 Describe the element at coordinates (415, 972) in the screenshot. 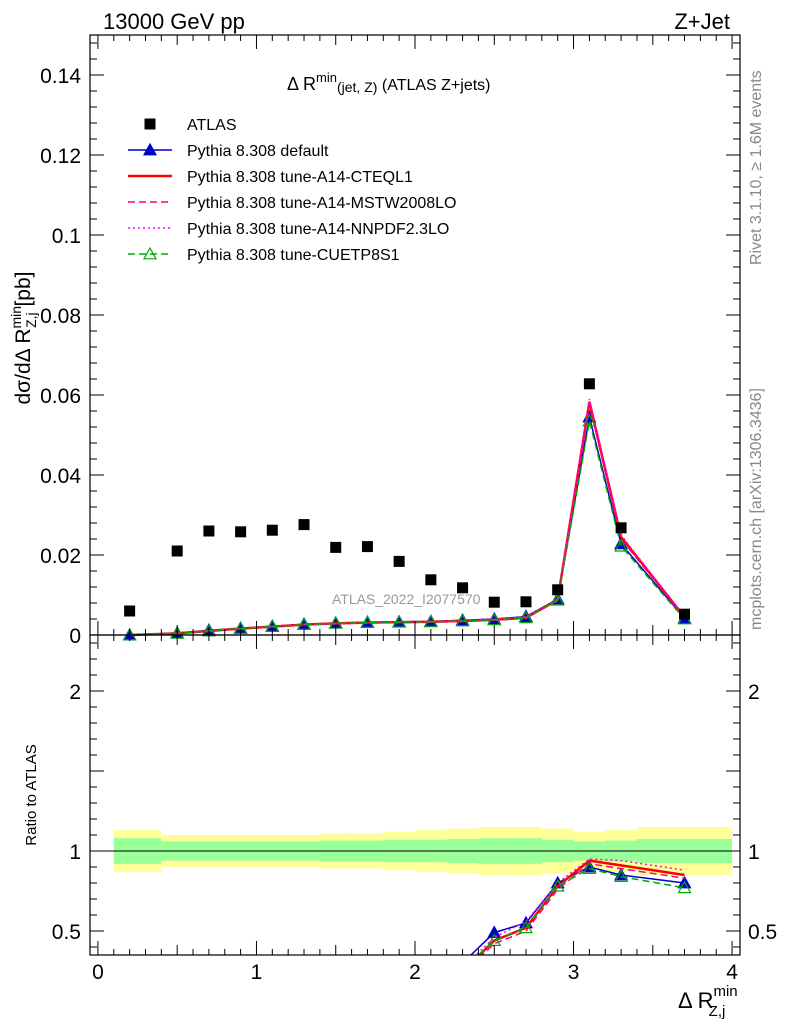

I see `ratio-xtick-label: 2` at that location.